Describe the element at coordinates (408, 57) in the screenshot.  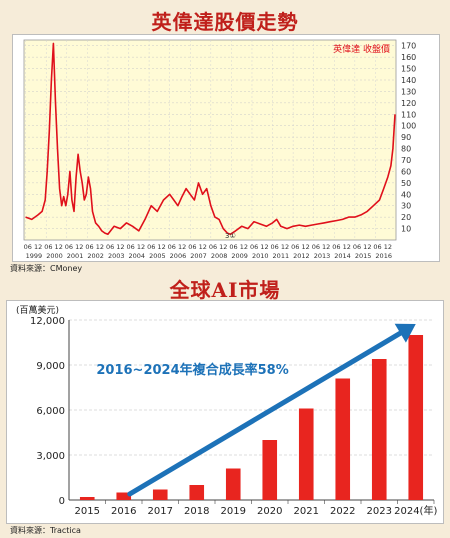
I see `y-tick-label: 160` at that location.